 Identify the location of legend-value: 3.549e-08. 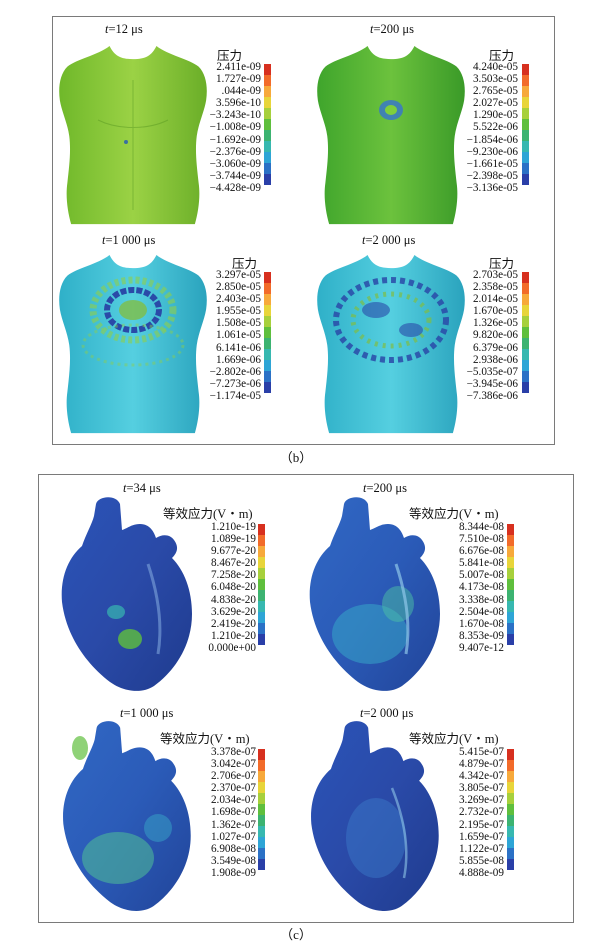
(233, 860).